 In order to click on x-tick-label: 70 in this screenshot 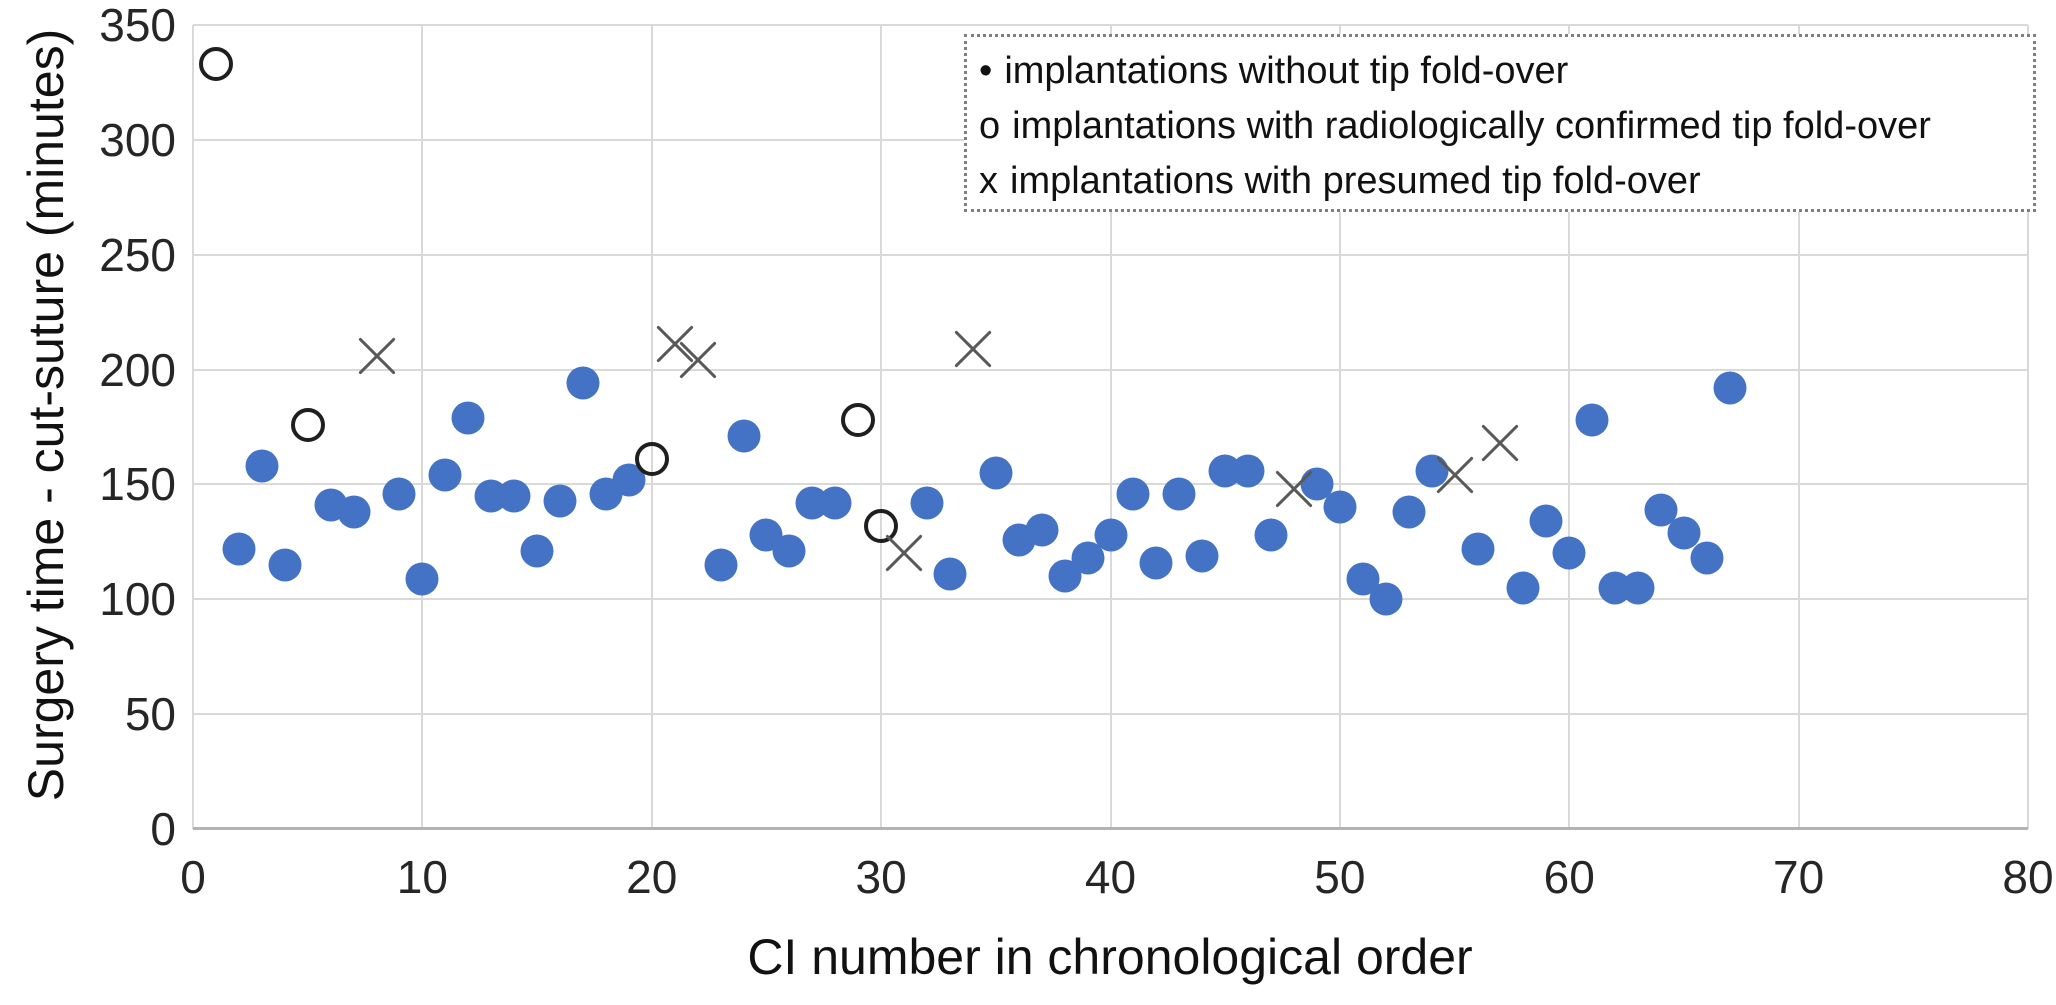, I will do `click(1799, 877)`.